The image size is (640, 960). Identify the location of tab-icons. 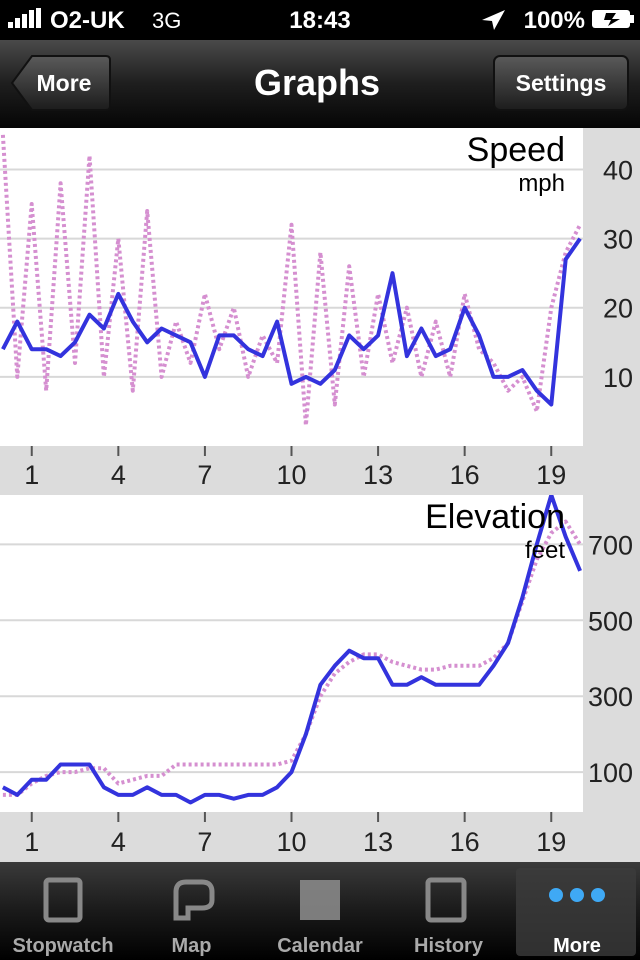
(324, 900).